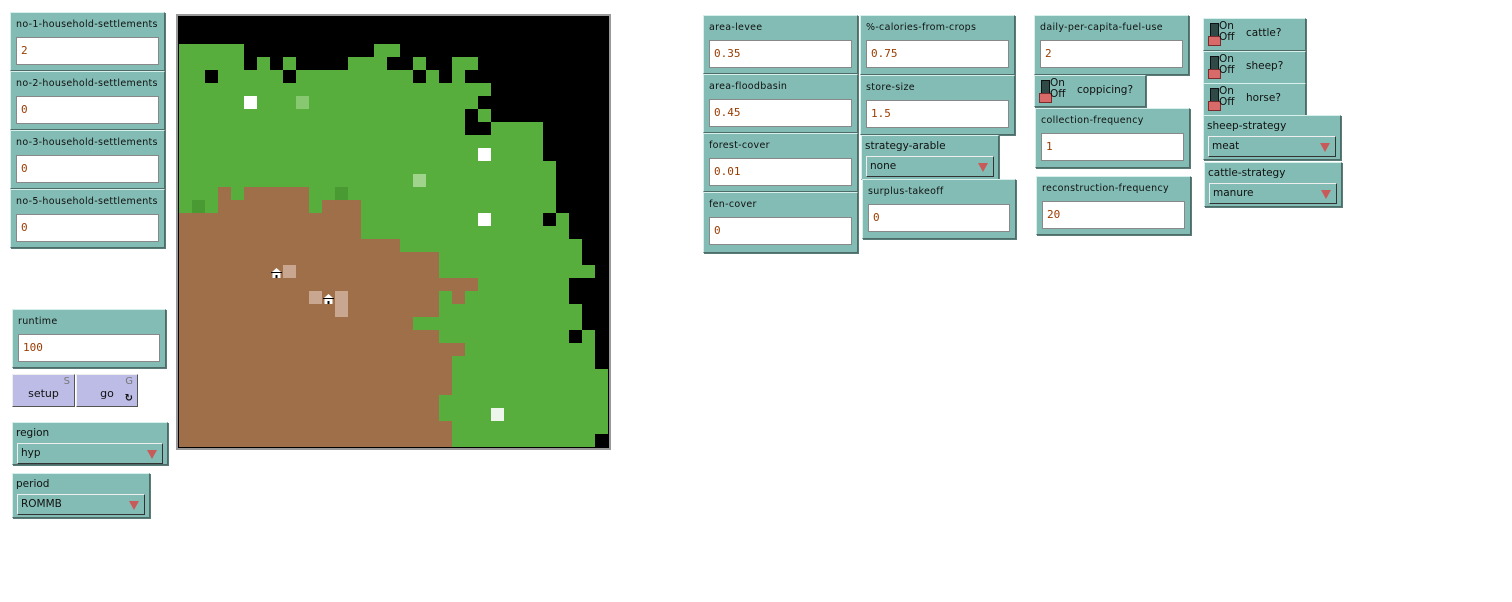 This screenshot has width=1512, height=602. Describe the element at coordinates (1254, 67) in the screenshot. I see `switch-sheep: On Off sheep?` at that location.